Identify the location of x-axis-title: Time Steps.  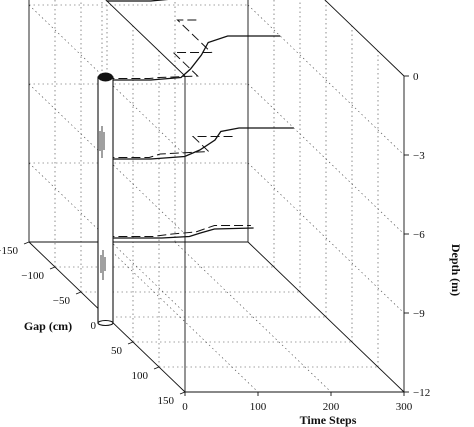
(328, 420).